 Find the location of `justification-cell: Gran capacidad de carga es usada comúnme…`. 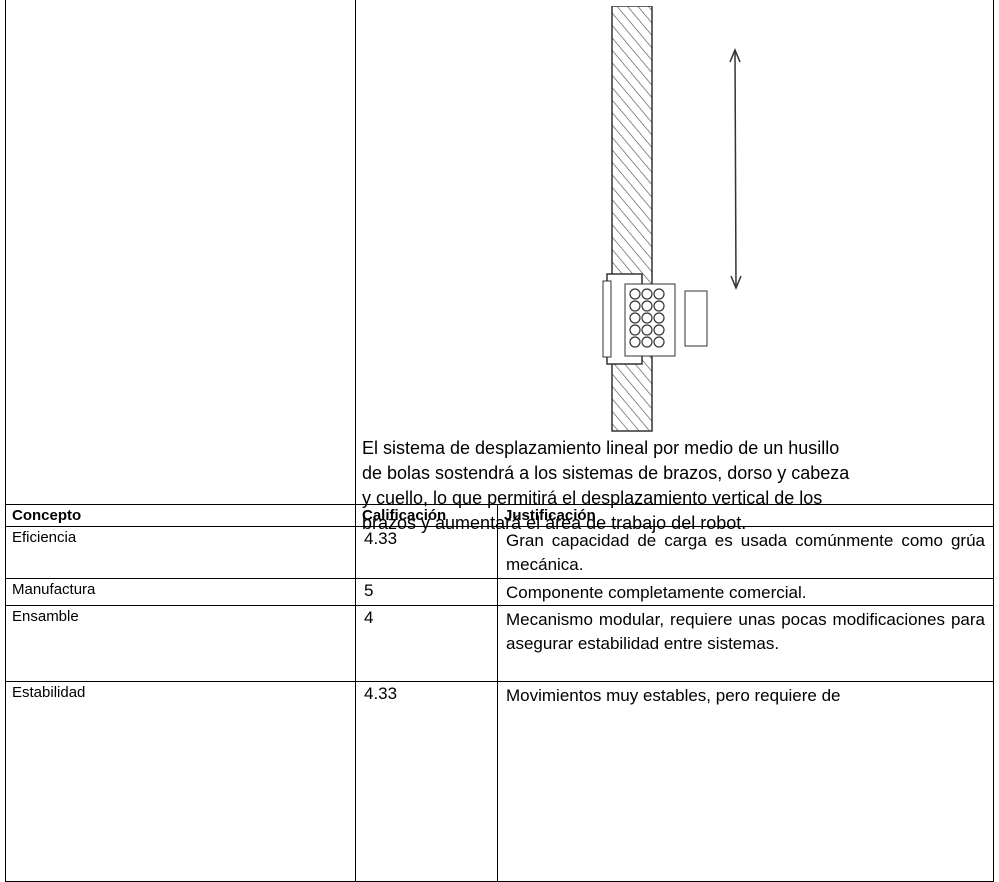

justification-cell: Gran capacidad de carga es usada comúnme… is located at coordinates (745, 552).